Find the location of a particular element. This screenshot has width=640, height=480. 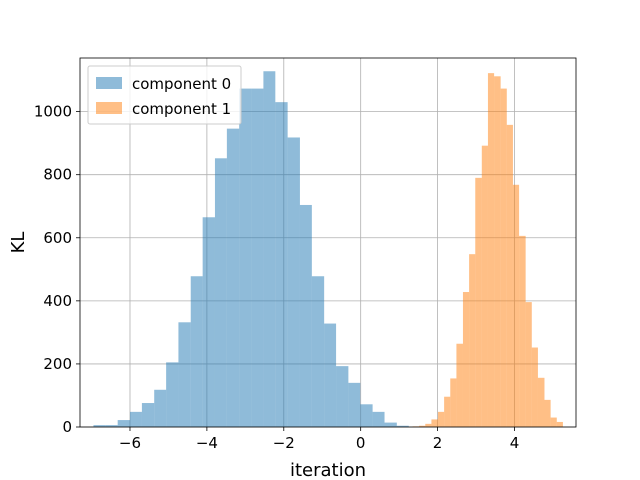

y-tick-label: 1000 is located at coordinates (53, 112).